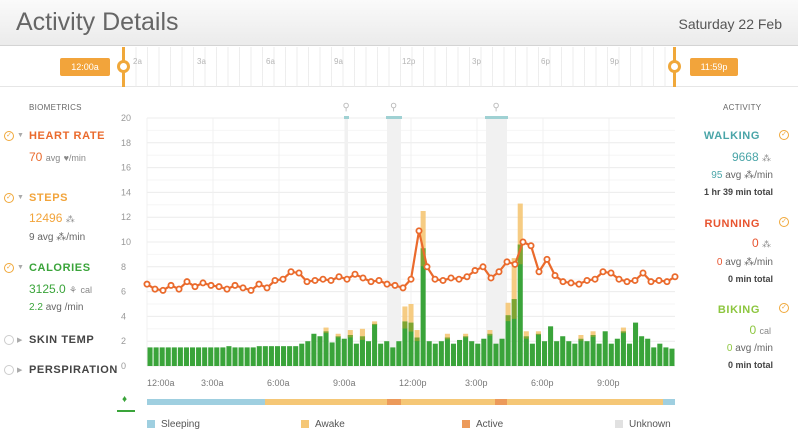 This screenshot has width=798, height=441. What do you see at coordinates (20, 267) in the screenshot?
I see `calories-caret-icon: ▼` at bounding box center [20, 267].